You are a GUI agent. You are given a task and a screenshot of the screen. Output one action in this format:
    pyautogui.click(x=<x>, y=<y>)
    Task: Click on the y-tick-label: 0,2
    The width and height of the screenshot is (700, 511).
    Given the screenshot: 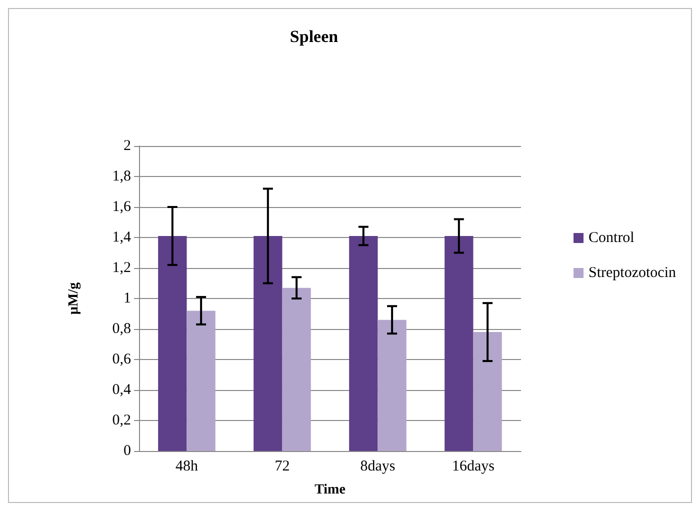 What is the action you would take?
    pyautogui.click(x=121, y=420)
    